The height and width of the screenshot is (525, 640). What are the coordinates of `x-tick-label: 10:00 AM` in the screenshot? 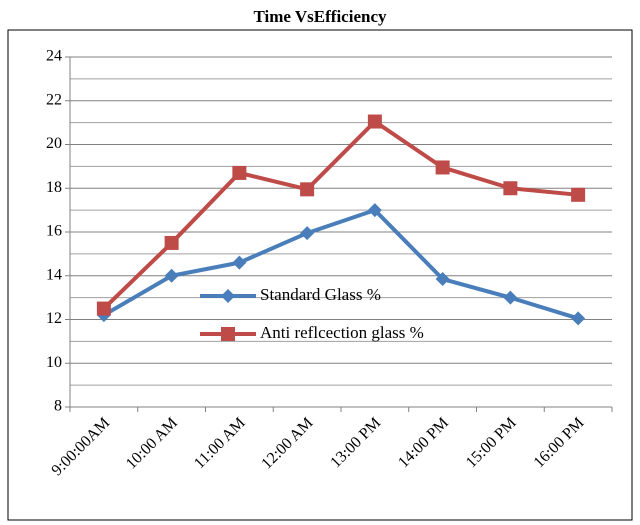 It's located at (152, 443).